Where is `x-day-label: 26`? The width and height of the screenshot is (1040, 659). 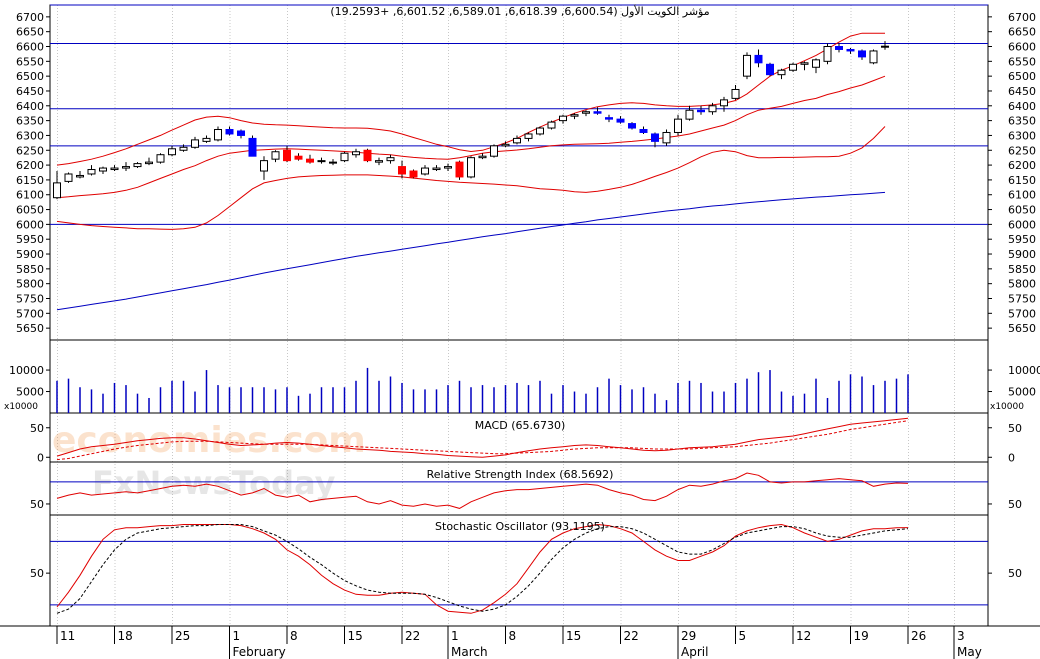
x-day-label: 26 is located at coordinates (918, 636).